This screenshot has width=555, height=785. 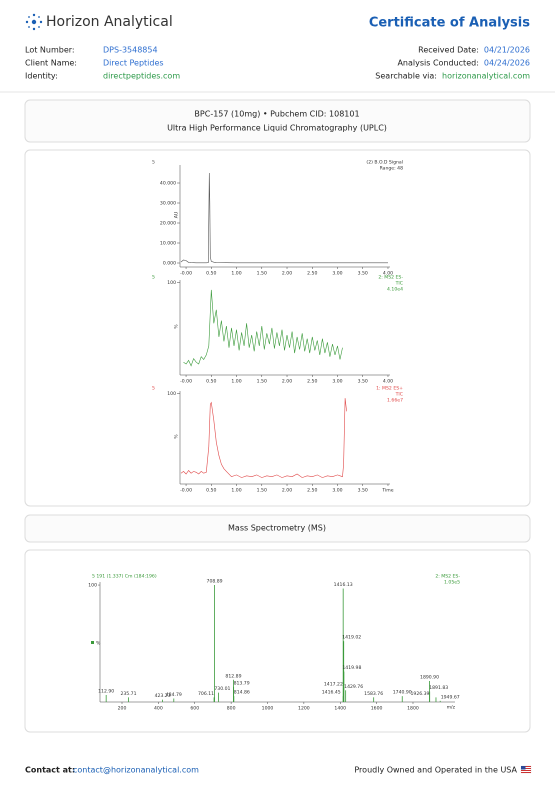 What do you see at coordinates (128, 694) in the screenshot?
I see `peak-label: 235.71` at bounding box center [128, 694].